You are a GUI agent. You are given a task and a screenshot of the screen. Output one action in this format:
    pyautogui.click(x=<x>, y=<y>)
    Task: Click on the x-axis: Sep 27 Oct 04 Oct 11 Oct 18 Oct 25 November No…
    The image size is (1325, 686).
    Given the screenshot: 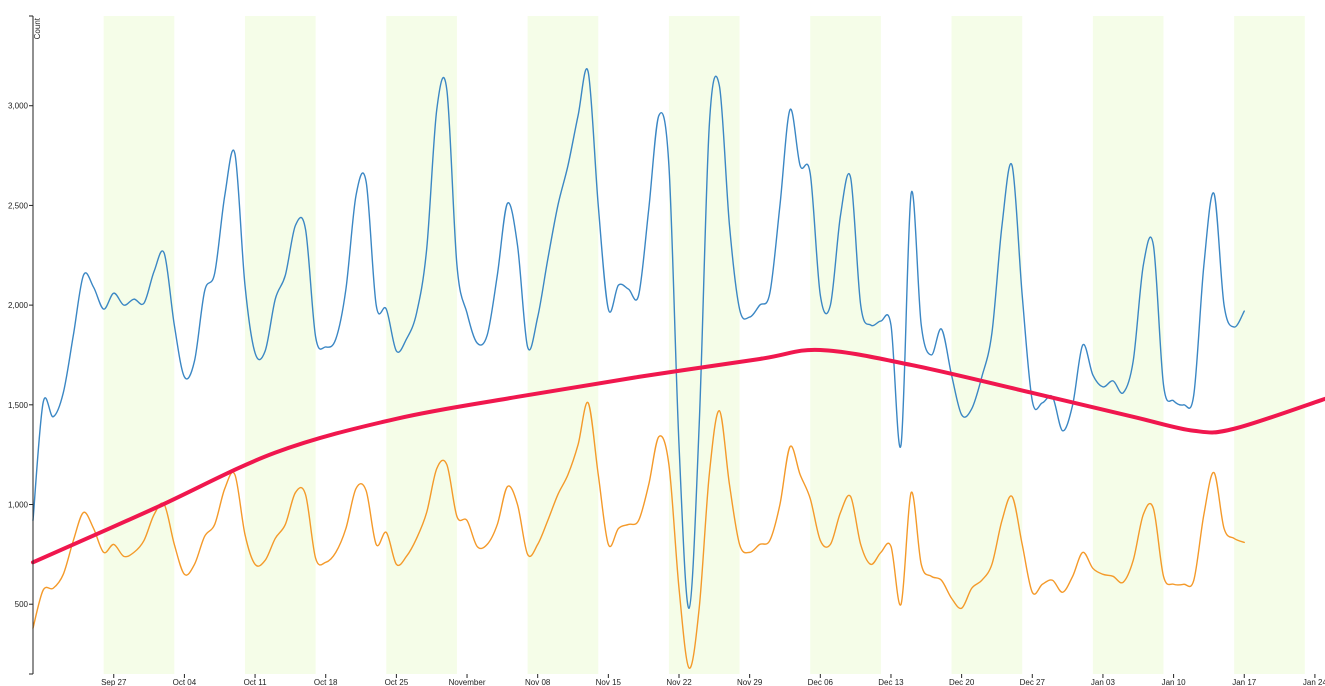 What is the action you would take?
    pyautogui.click(x=713, y=680)
    